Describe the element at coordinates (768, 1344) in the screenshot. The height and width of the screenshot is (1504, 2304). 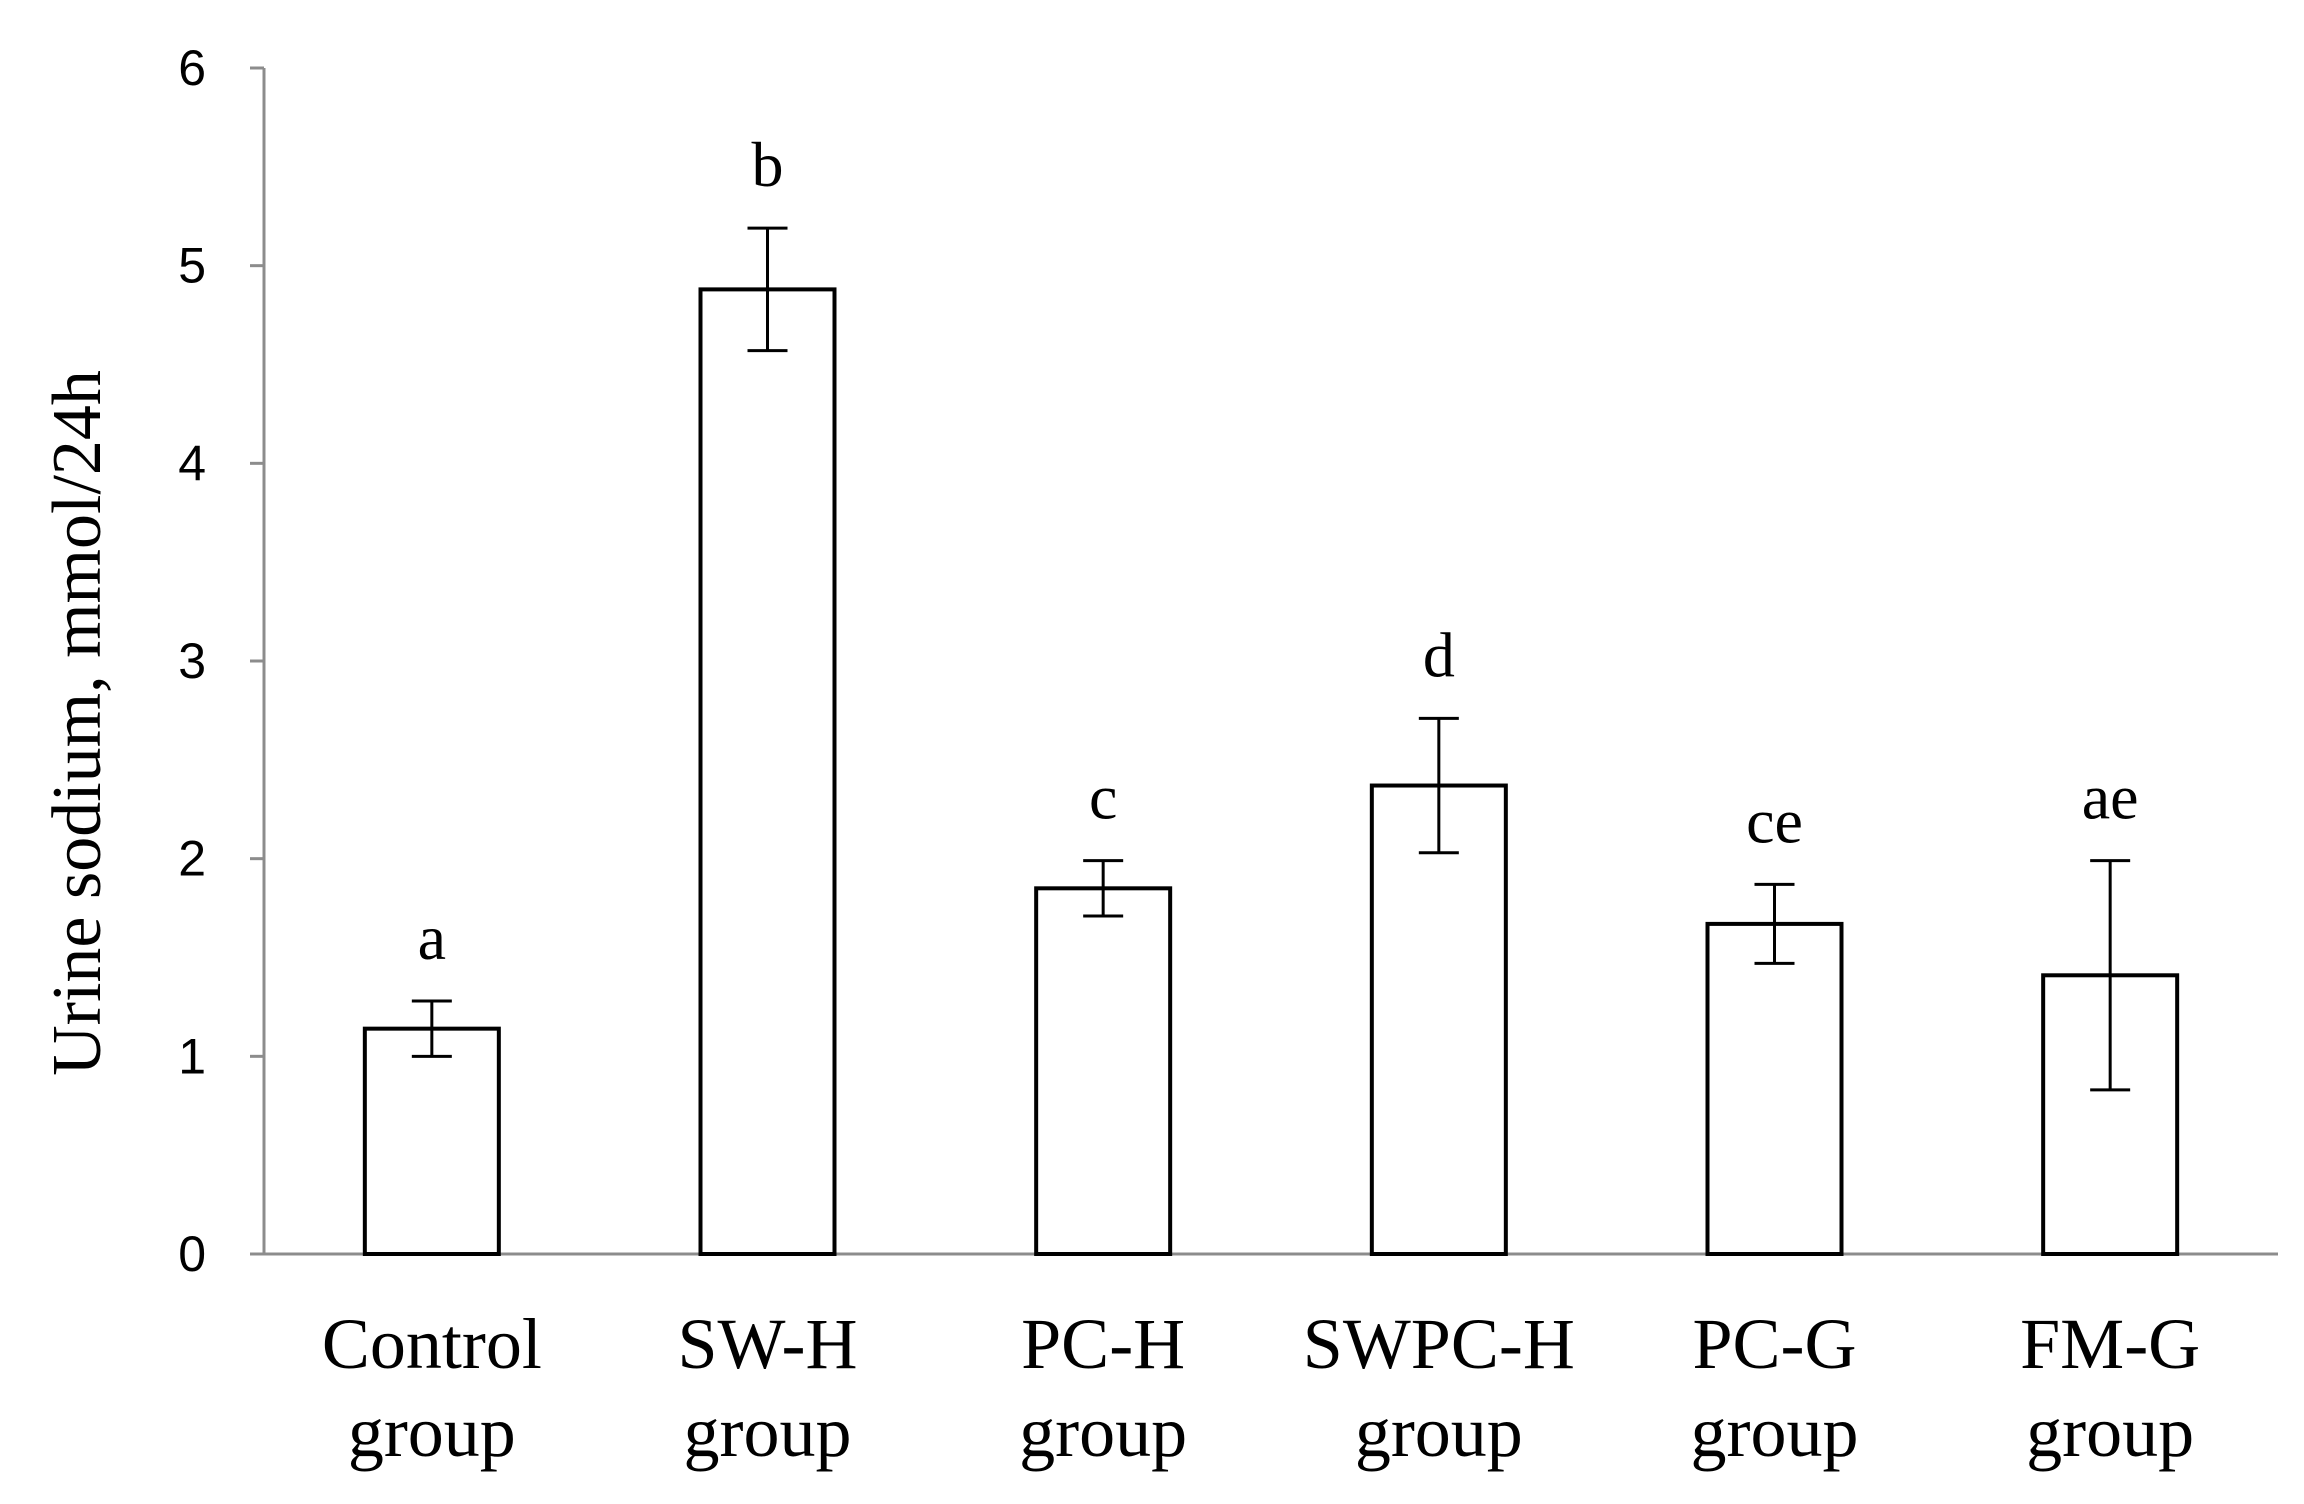
I see `x-category-label: SW-H` at that location.